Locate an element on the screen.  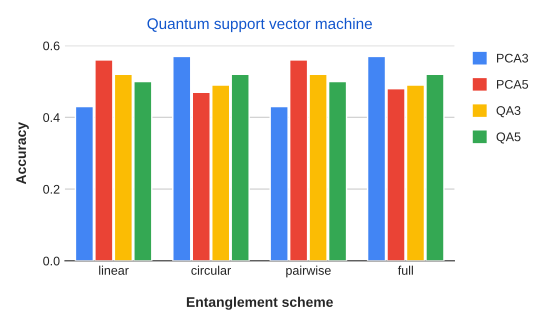
x-axis-title: Entanglement scheme is located at coordinates (259, 303).